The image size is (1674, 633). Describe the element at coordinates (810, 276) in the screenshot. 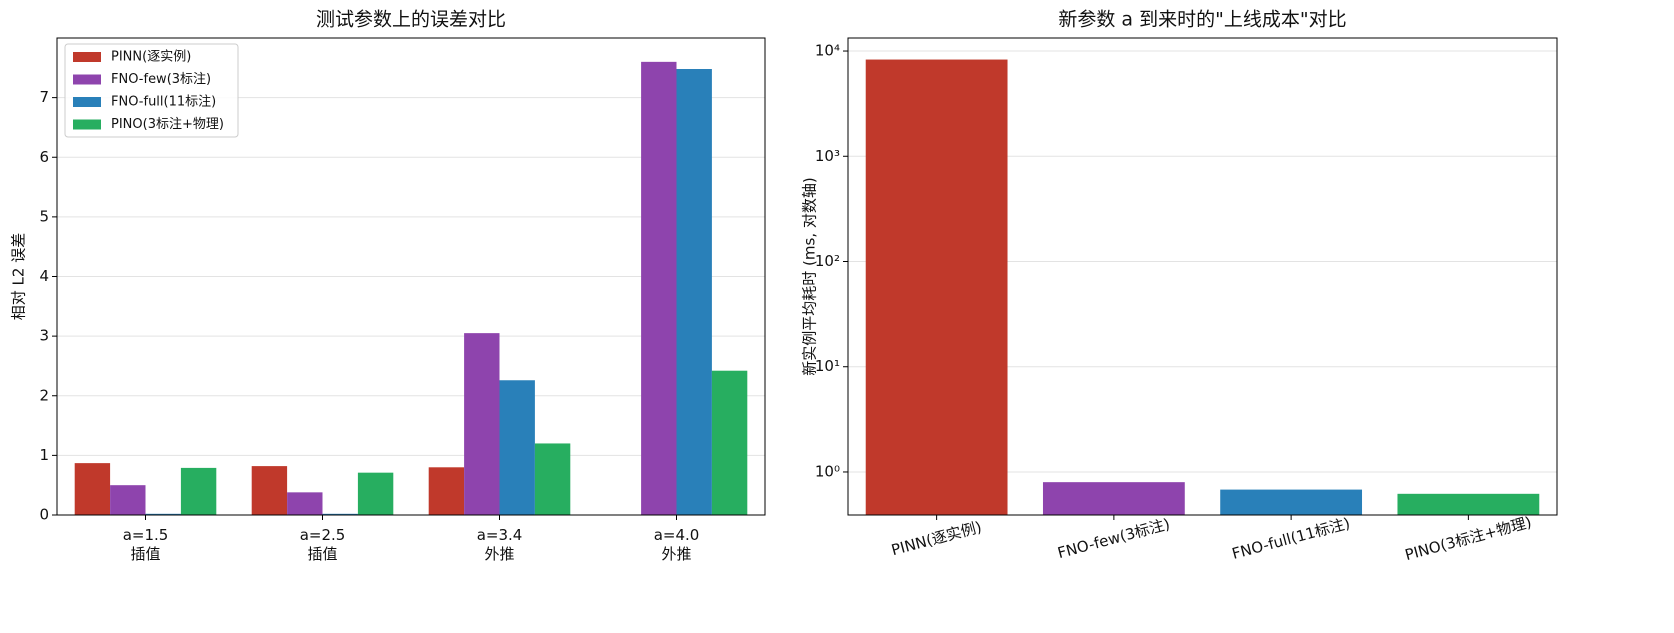

I see `y-axis-label: 新实例平均耗时 (ms, 对数轴)` at that location.